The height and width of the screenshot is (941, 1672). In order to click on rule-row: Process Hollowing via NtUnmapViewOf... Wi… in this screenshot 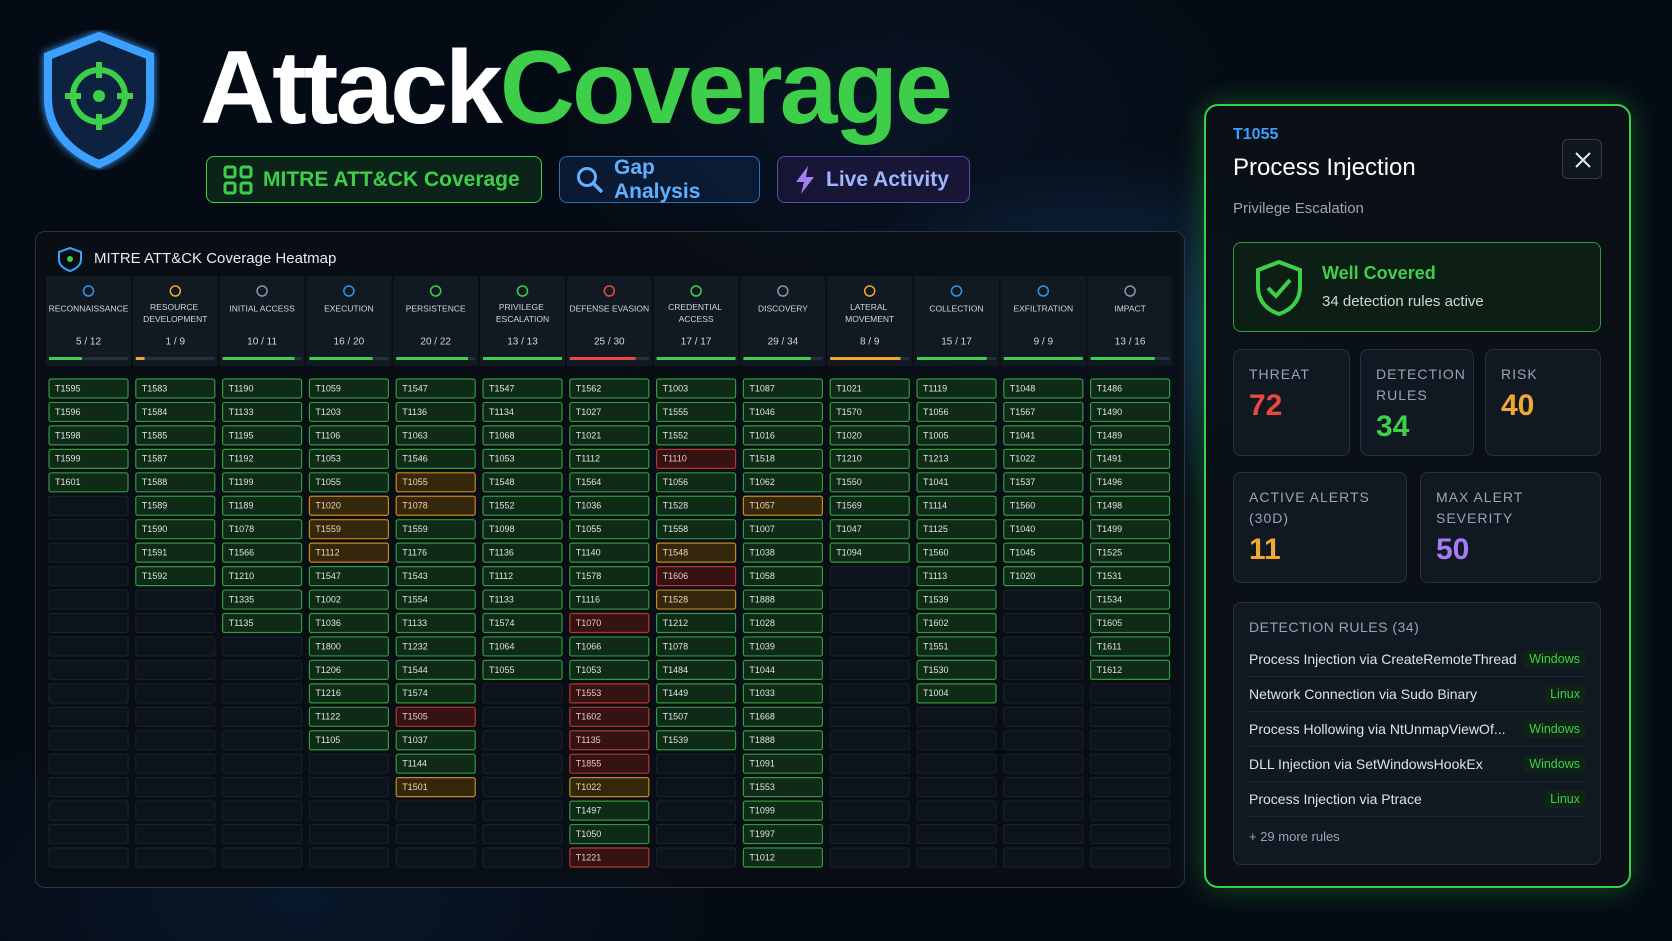, I will do `click(1417, 729)`.